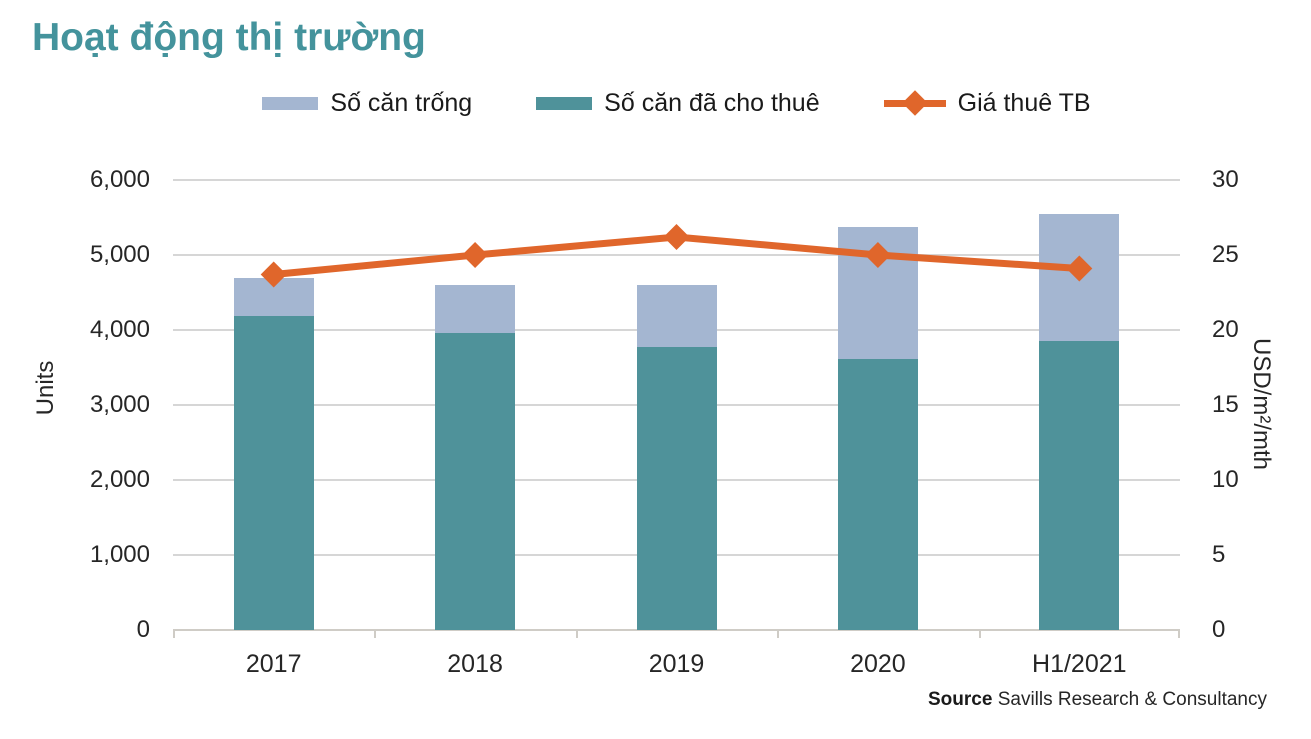 This screenshot has width=1311, height=739. Describe the element at coordinates (273, 472) in the screenshot. I see `bar-segment-leased-2017` at that location.